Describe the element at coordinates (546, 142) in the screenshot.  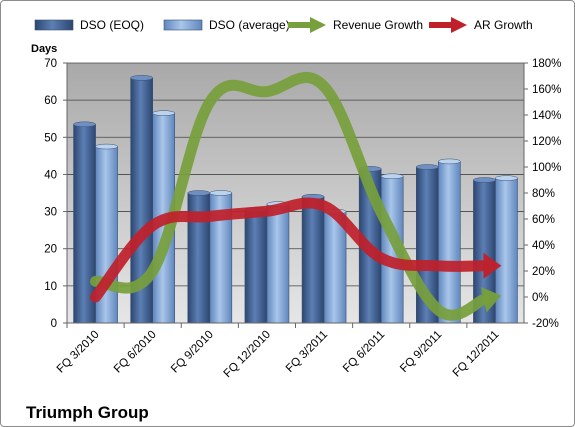
I see `y-right-tick-label: 120%` at that location.